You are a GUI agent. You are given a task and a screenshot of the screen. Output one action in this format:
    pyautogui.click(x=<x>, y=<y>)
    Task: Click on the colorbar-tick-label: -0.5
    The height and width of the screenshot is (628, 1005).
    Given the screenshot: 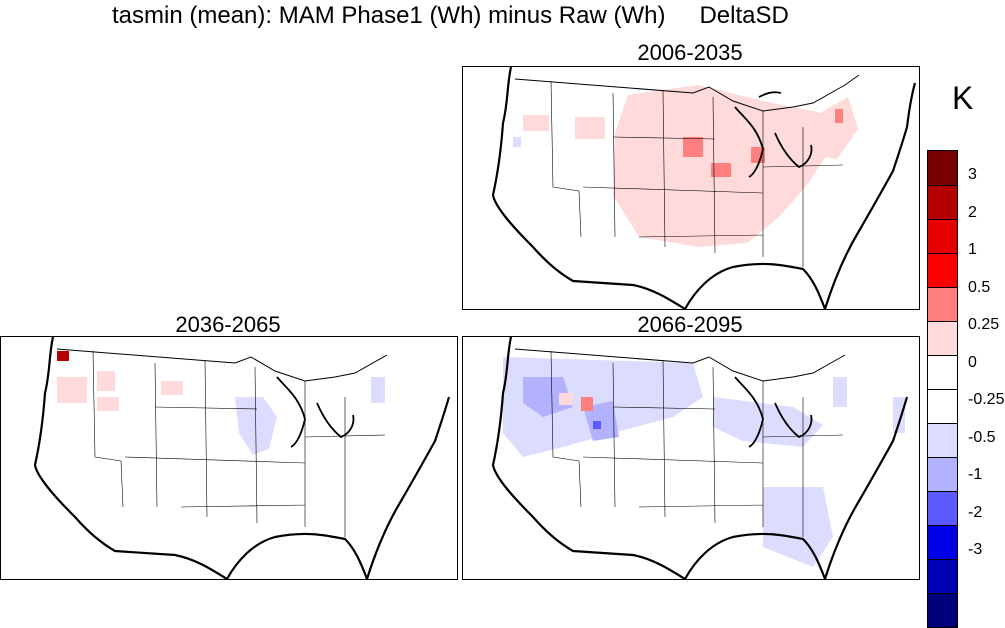 What is the action you would take?
    pyautogui.click(x=982, y=437)
    